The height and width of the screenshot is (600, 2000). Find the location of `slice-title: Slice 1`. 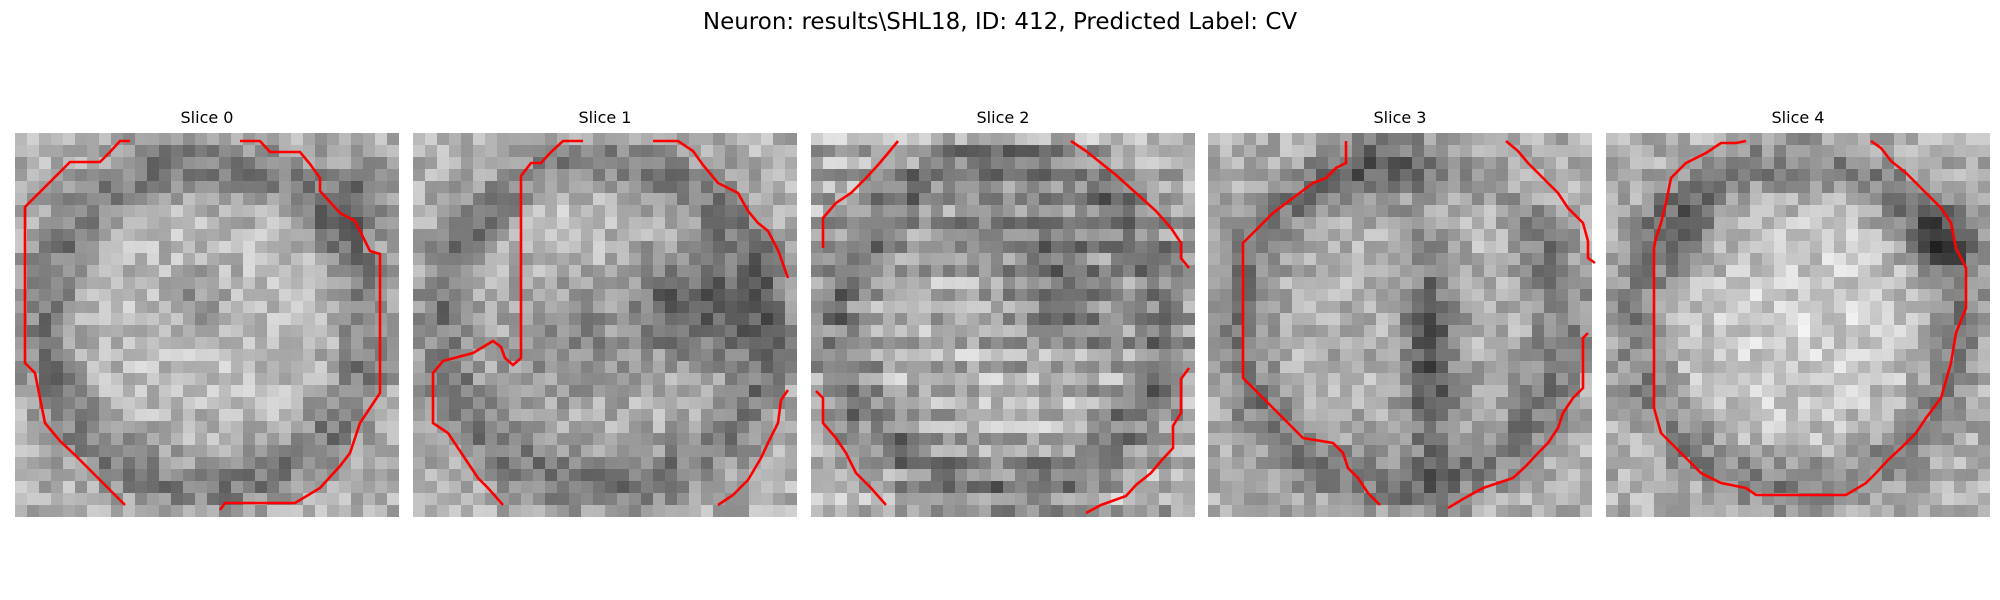

slice-title: Slice 1 is located at coordinates (605, 117).